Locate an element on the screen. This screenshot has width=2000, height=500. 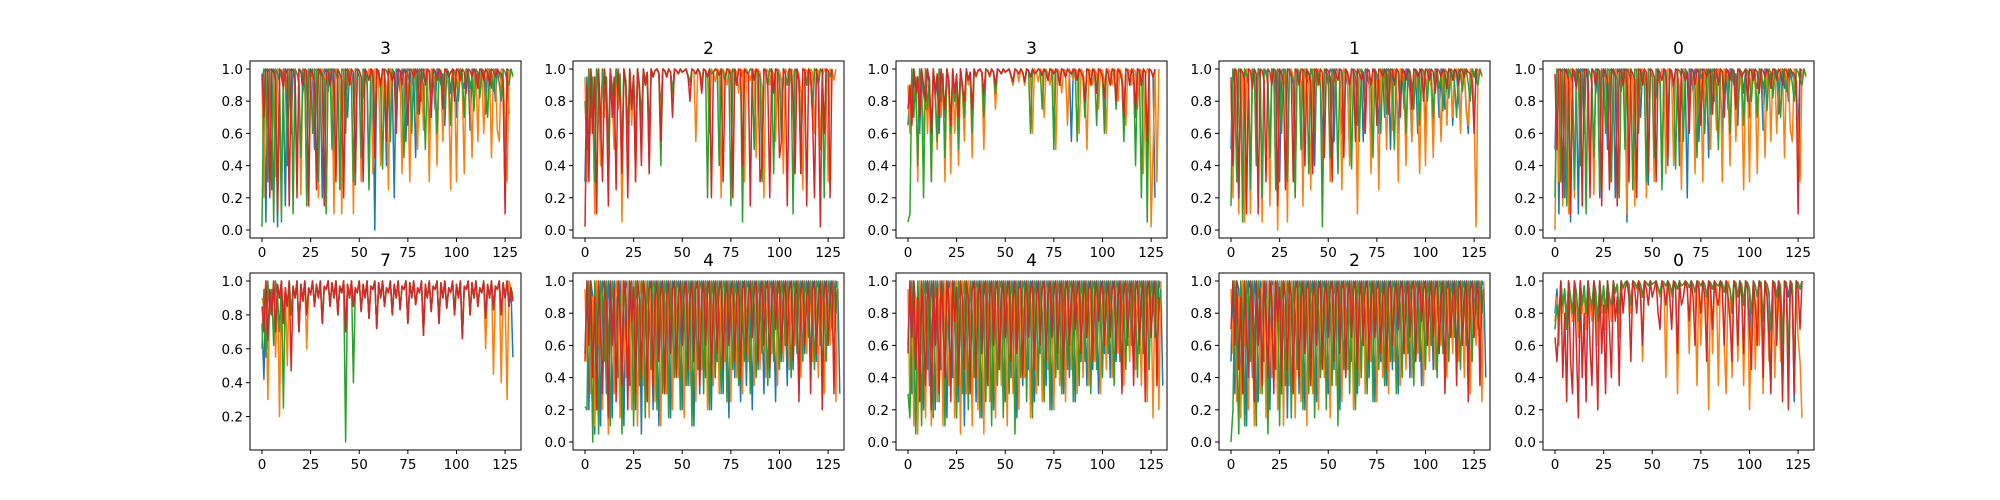
subplot-5: 7 0 25 50 75 100 125 0.2 0.4 0.6 0.8 1.0 is located at coordinates (372, 362).